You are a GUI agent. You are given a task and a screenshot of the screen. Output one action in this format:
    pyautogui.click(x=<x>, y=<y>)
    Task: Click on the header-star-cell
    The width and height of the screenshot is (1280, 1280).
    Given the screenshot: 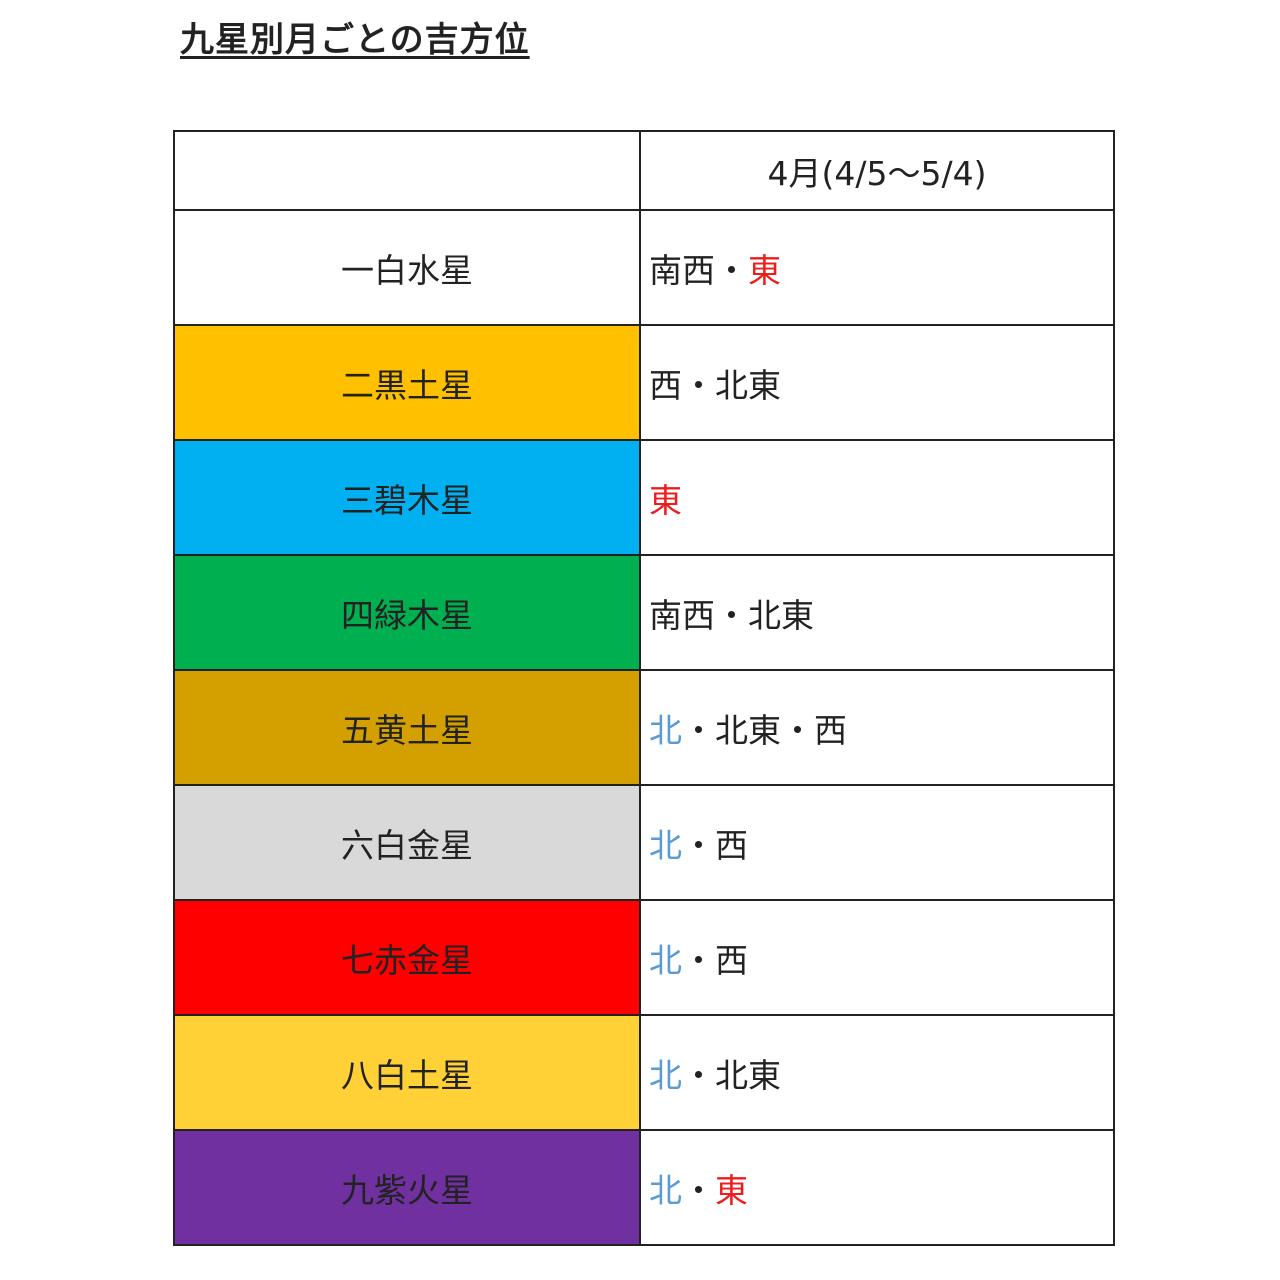 What is the action you would take?
    pyautogui.click(x=407, y=170)
    